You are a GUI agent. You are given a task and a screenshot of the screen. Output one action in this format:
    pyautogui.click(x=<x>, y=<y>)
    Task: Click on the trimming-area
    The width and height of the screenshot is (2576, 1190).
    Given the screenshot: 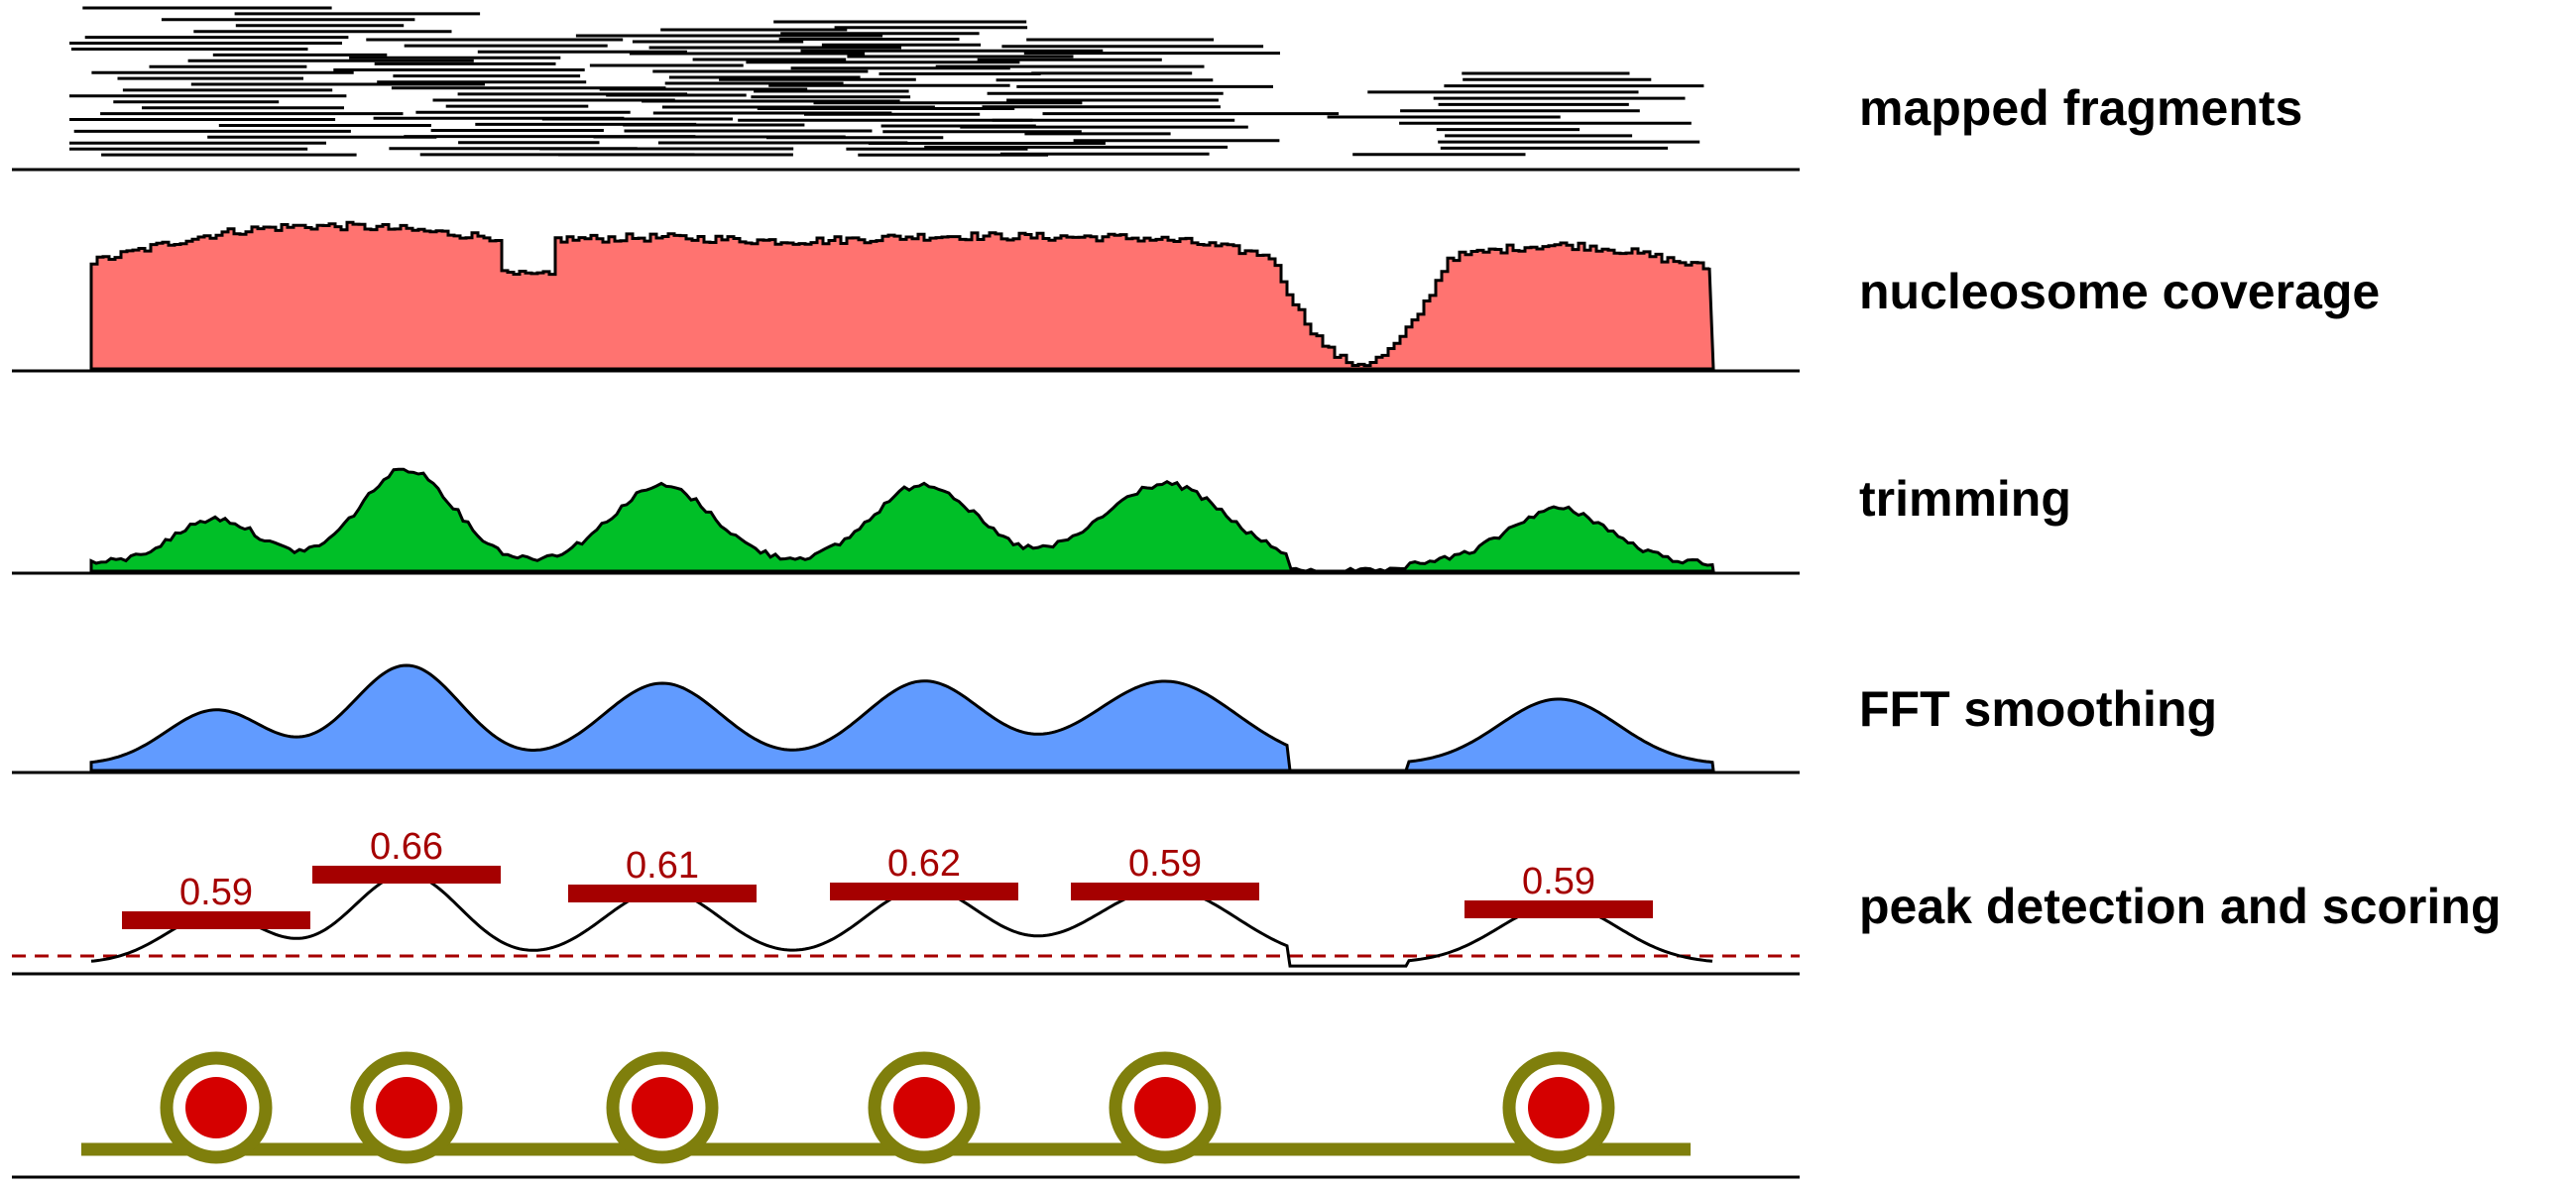 What is the action you would take?
    pyautogui.click(x=902, y=520)
    